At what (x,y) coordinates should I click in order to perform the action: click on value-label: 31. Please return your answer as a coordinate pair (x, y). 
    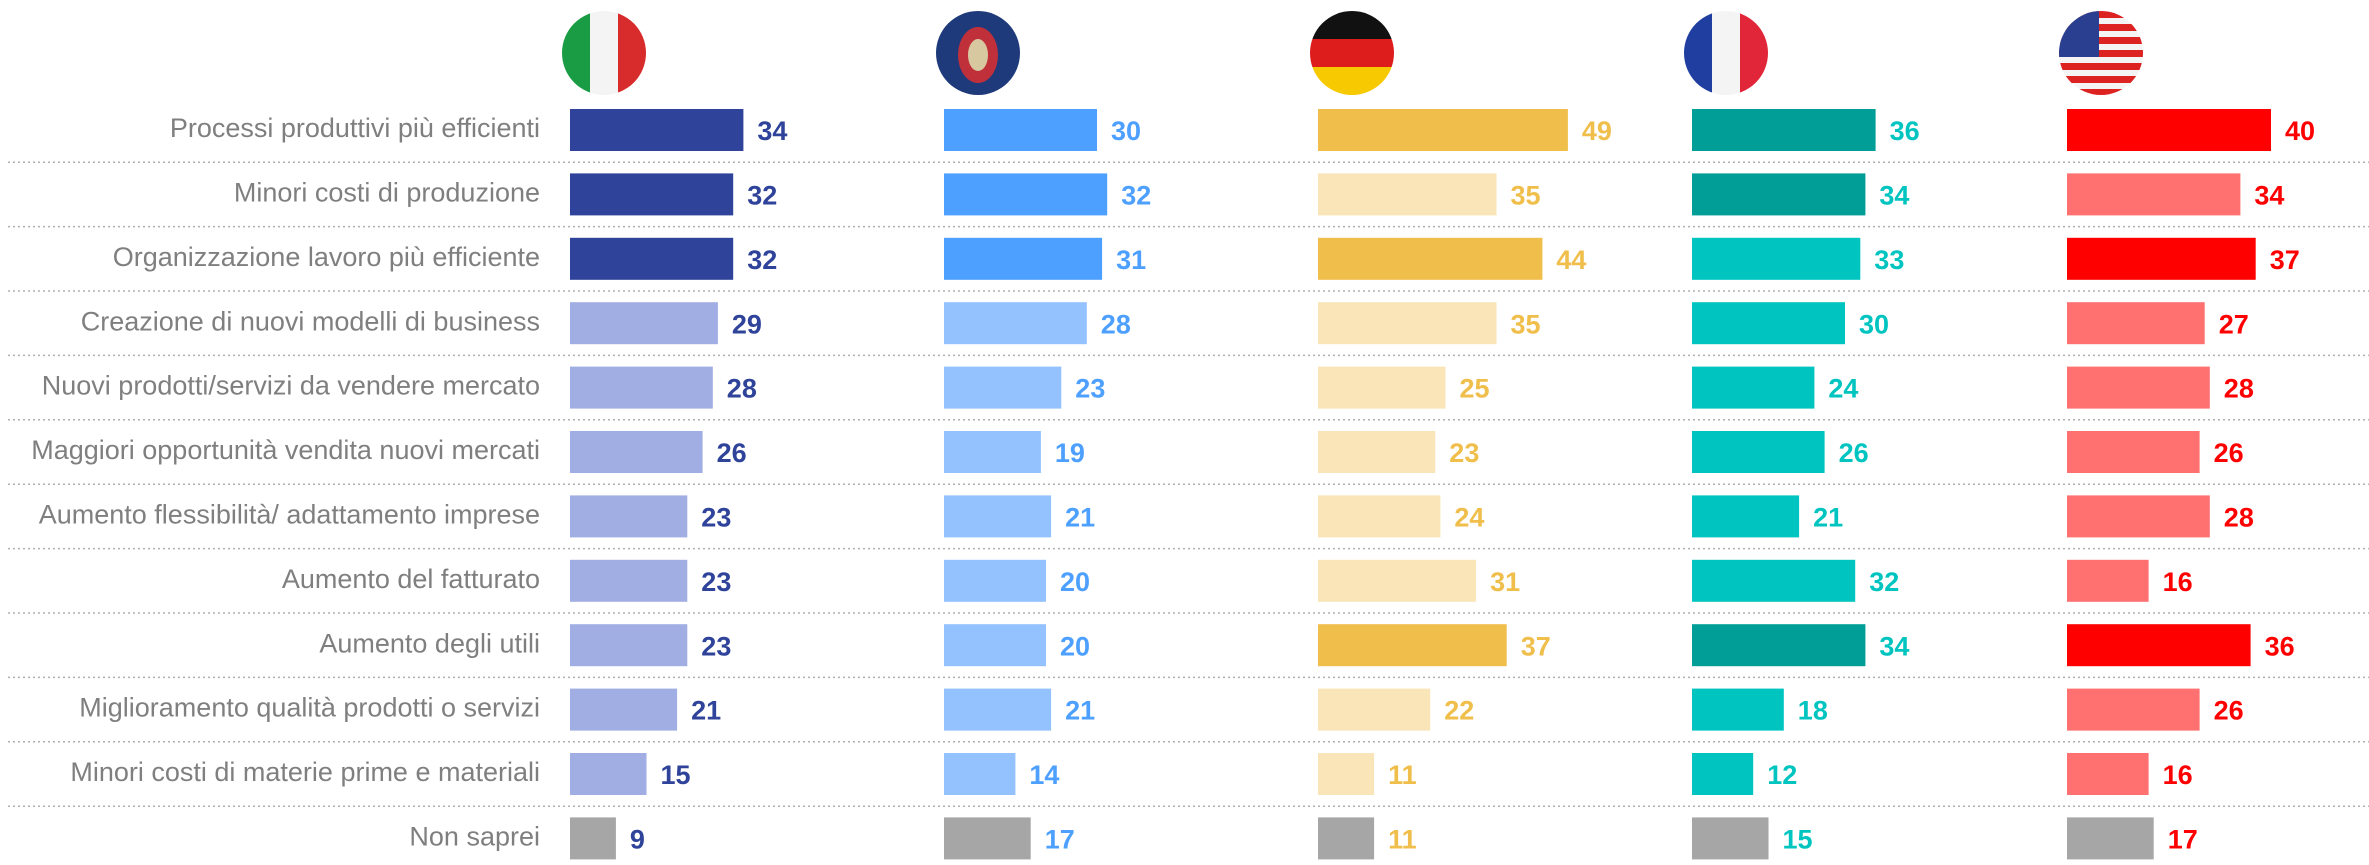
    Looking at the image, I should click on (1505, 582).